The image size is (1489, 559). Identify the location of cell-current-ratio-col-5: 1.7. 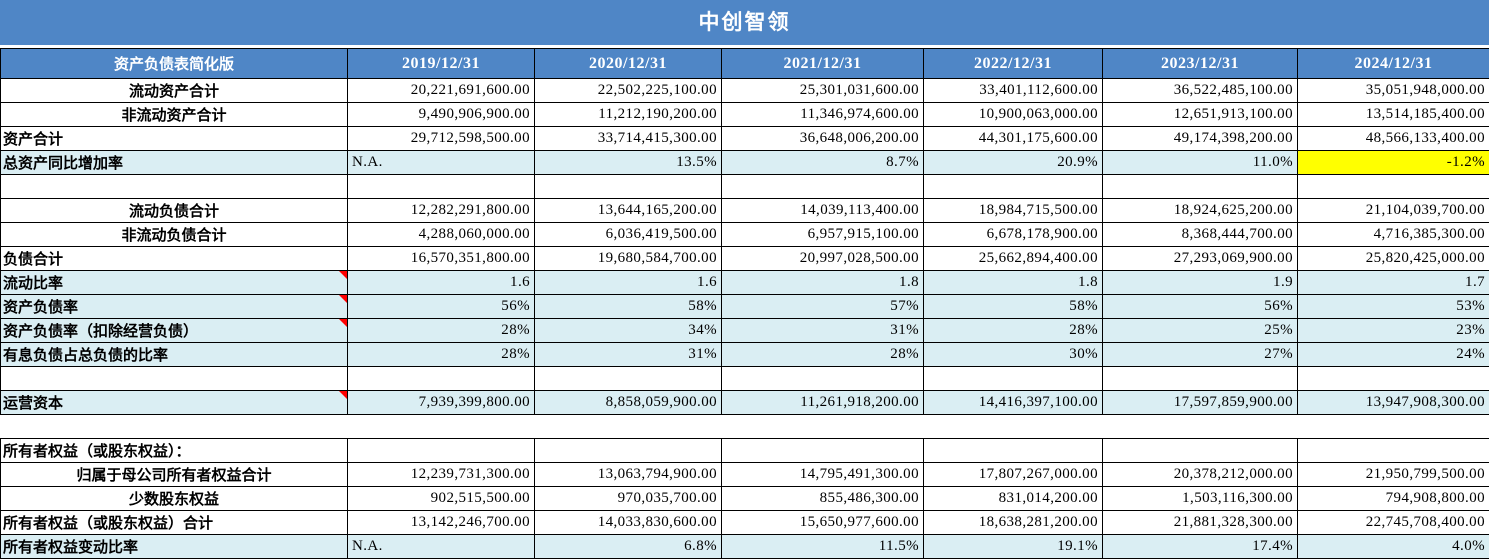
(1393, 282).